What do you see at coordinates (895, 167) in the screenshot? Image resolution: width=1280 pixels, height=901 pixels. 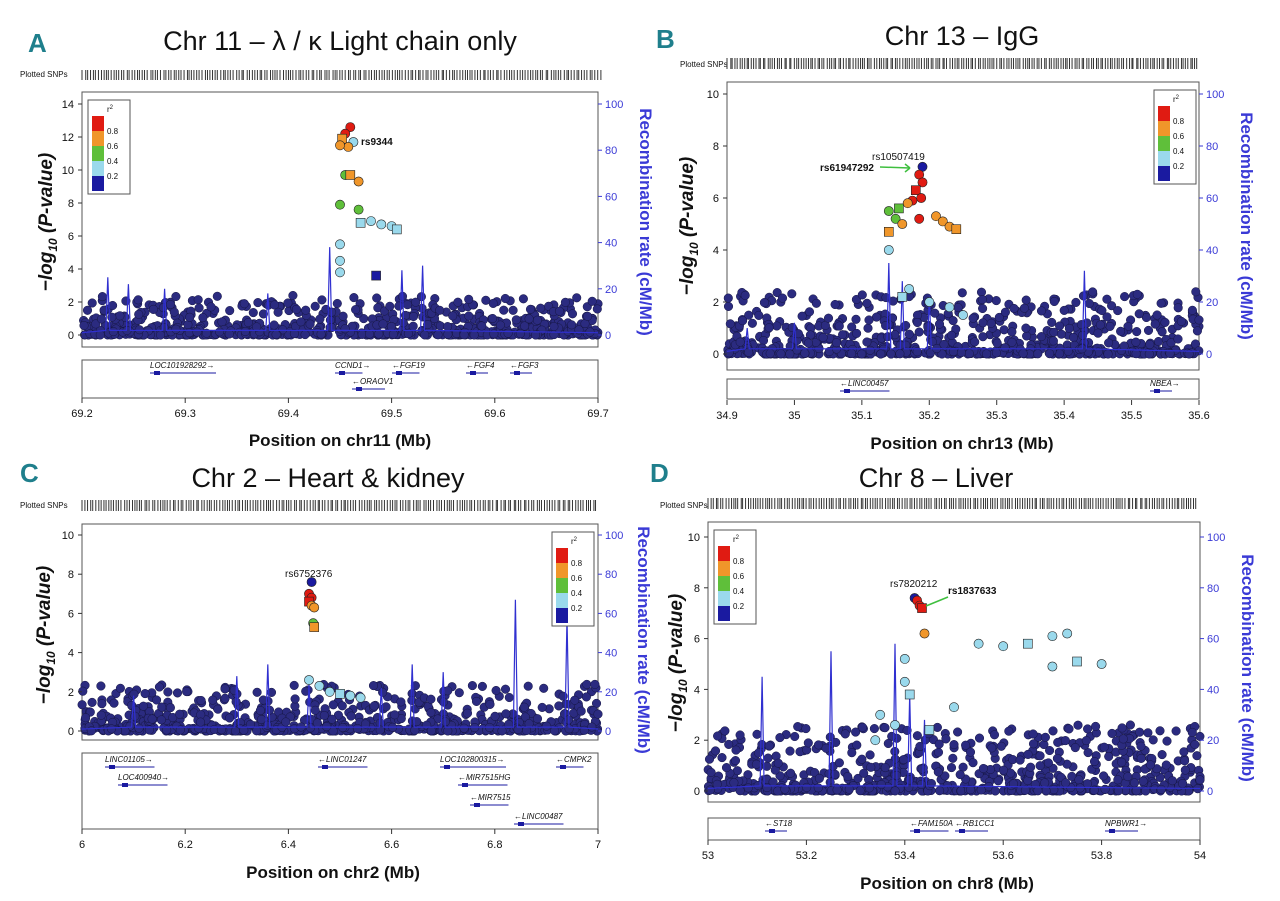 I see `snp-arrow` at bounding box center [895, 167].